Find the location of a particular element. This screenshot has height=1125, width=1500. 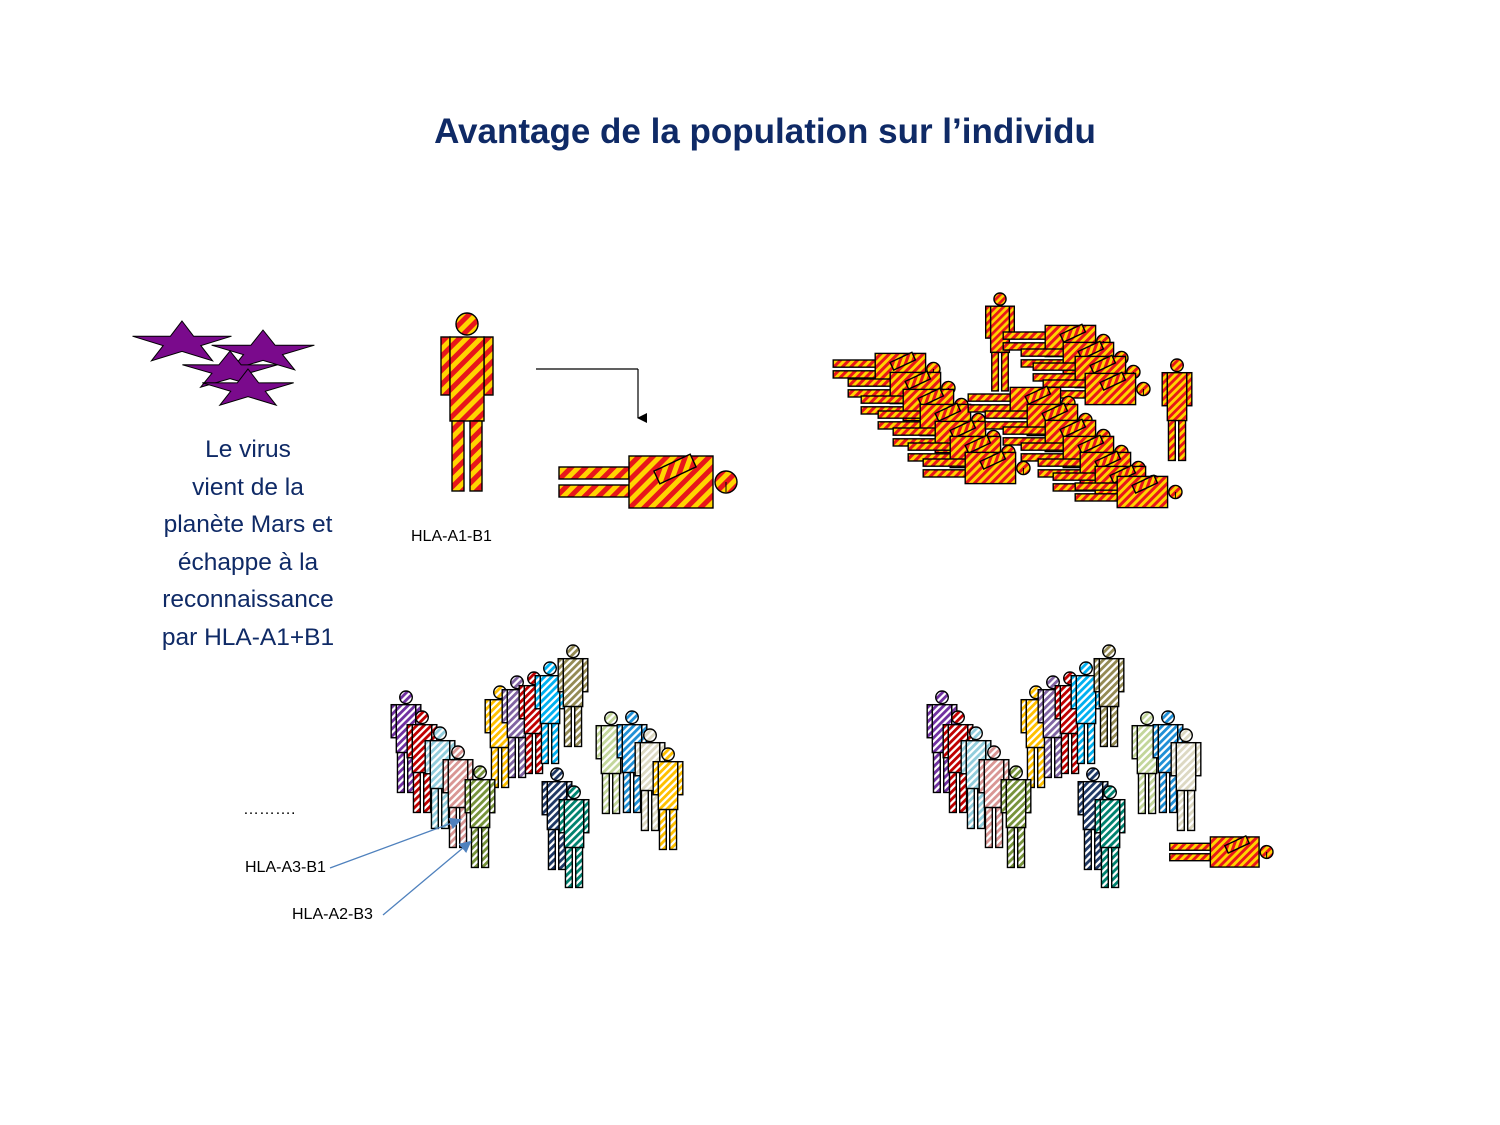

hla-a1-b1-label: HLA-A1-B1 is located at coordinates (451, 536).